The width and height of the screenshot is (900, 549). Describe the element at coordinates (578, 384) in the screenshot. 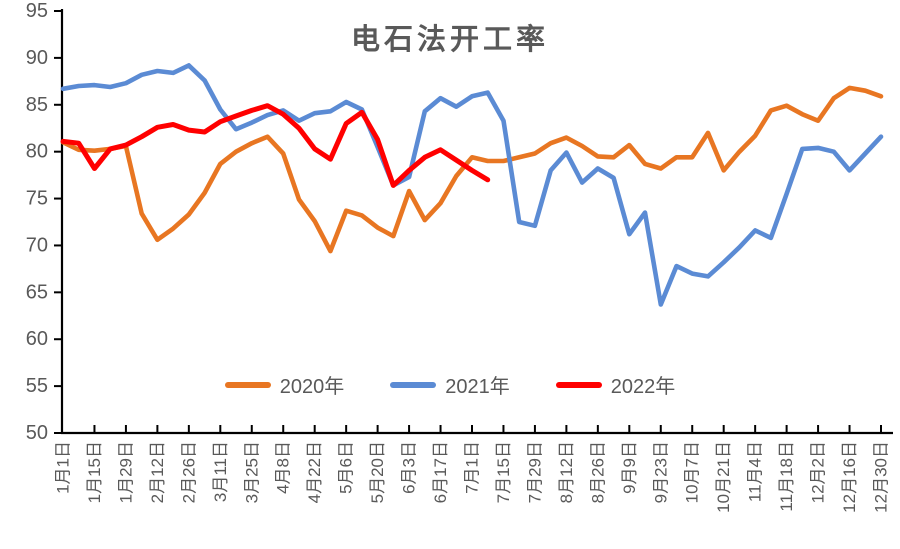

I see `legend-swatch-2022` at that location.